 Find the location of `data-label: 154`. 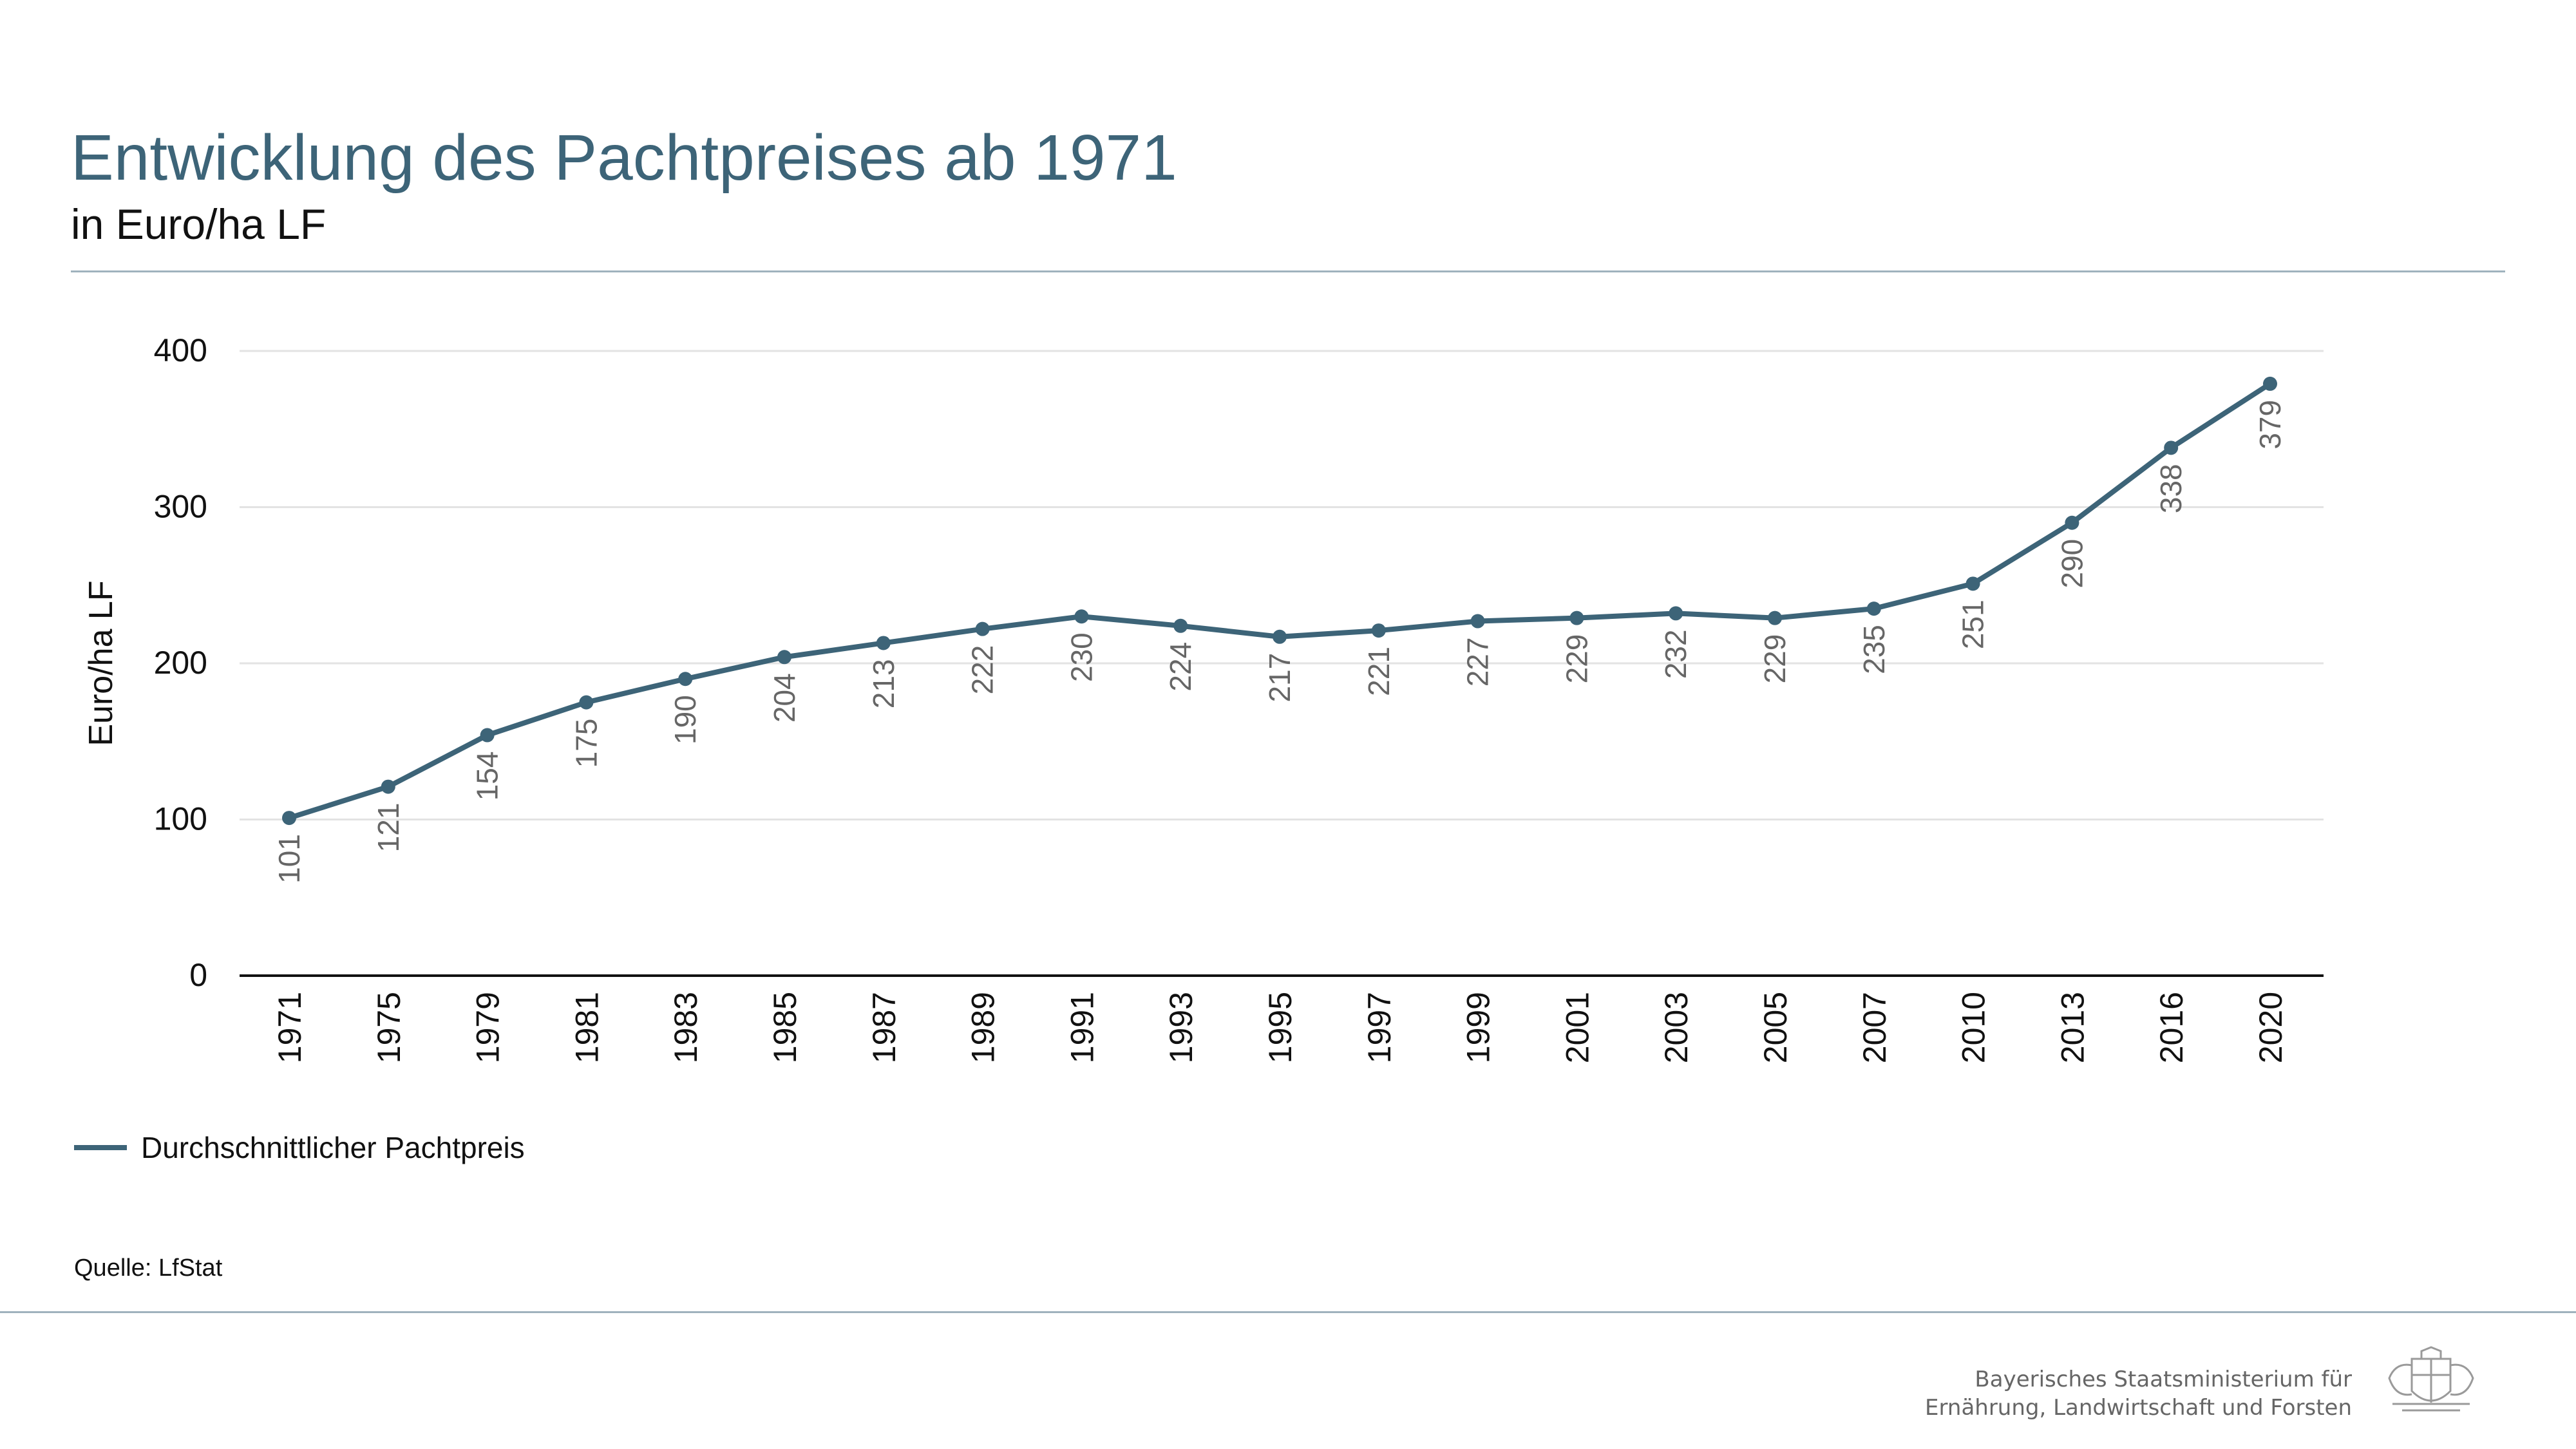

data-label: 154 is located at coordinates (487, 777).